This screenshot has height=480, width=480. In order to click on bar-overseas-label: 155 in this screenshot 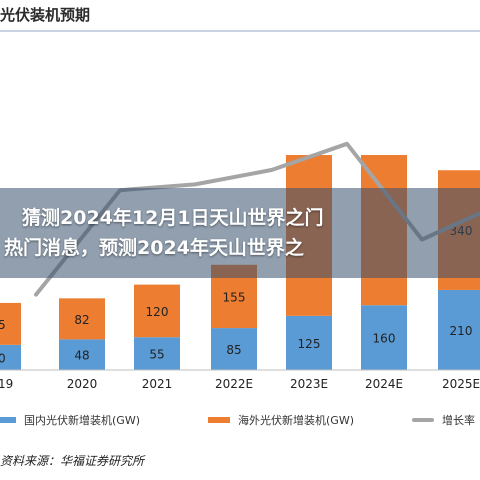, I will do `click(234, 297)`.